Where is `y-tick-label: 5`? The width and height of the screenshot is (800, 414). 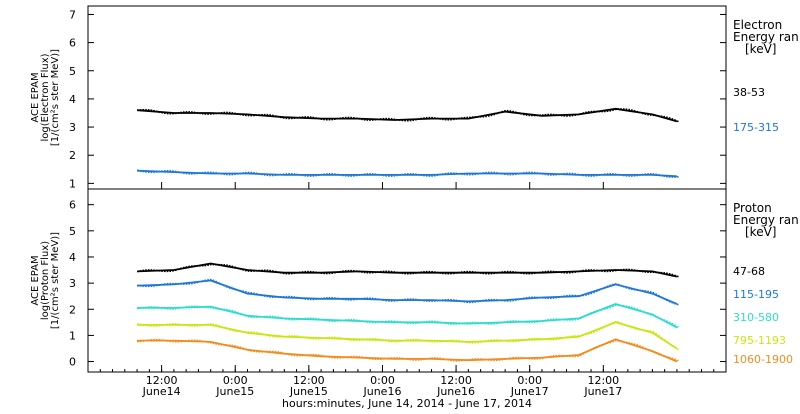
y-tick-label: 5 is located at coordinates (72, 231).